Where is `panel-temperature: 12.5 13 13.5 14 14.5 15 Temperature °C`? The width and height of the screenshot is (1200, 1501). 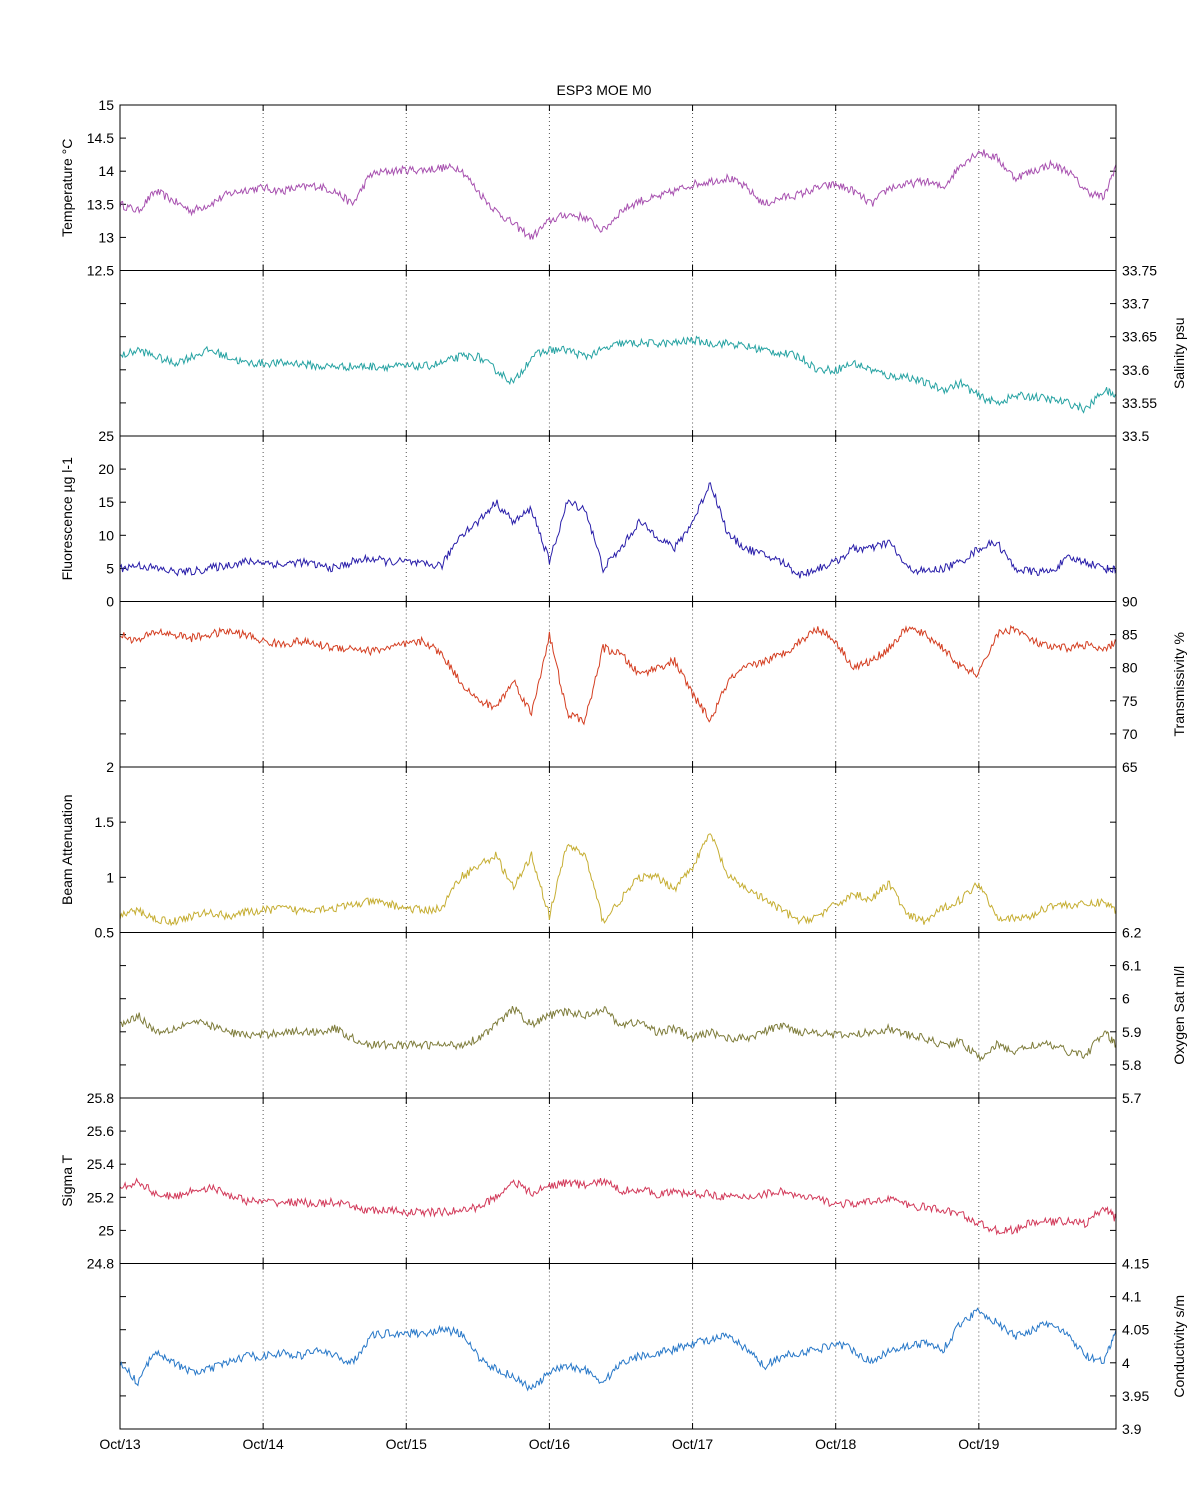 panel-temperature: 12.5 13 13.5 14 14.5 15 Temperature °C is located at coordinates (588, 188).